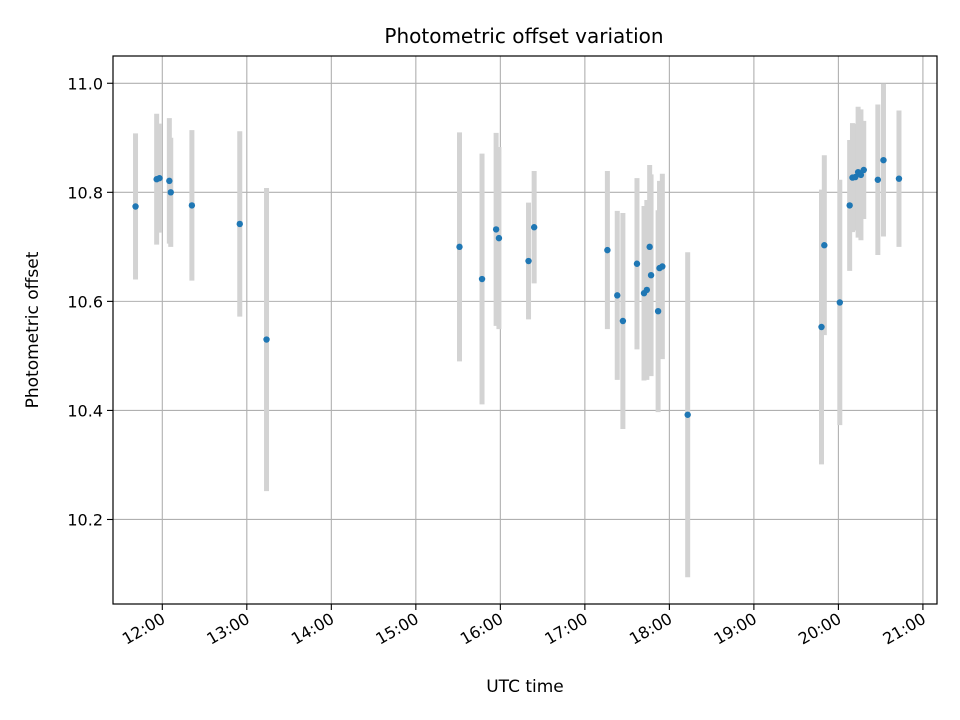  Describe the element at coordinates (85, 192) in the screenshot. I see `y-tick-label: 10.8` at that location.